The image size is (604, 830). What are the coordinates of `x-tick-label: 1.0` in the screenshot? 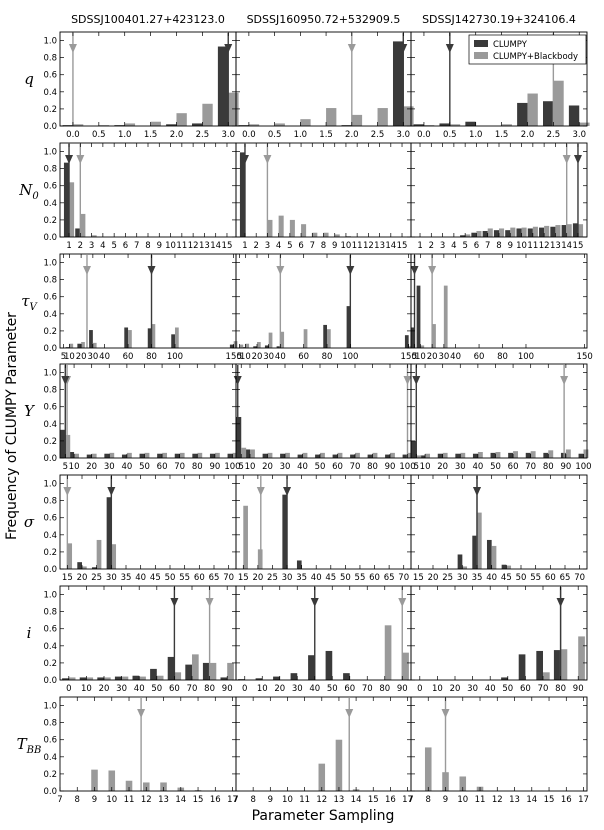 It's located at (476, 135).